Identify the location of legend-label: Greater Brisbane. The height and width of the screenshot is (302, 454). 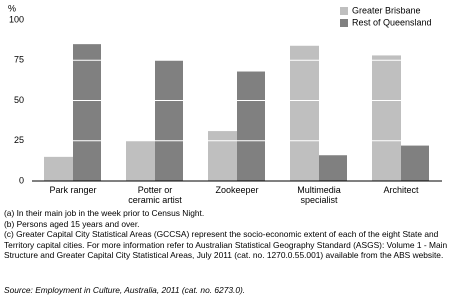
(386, 10).